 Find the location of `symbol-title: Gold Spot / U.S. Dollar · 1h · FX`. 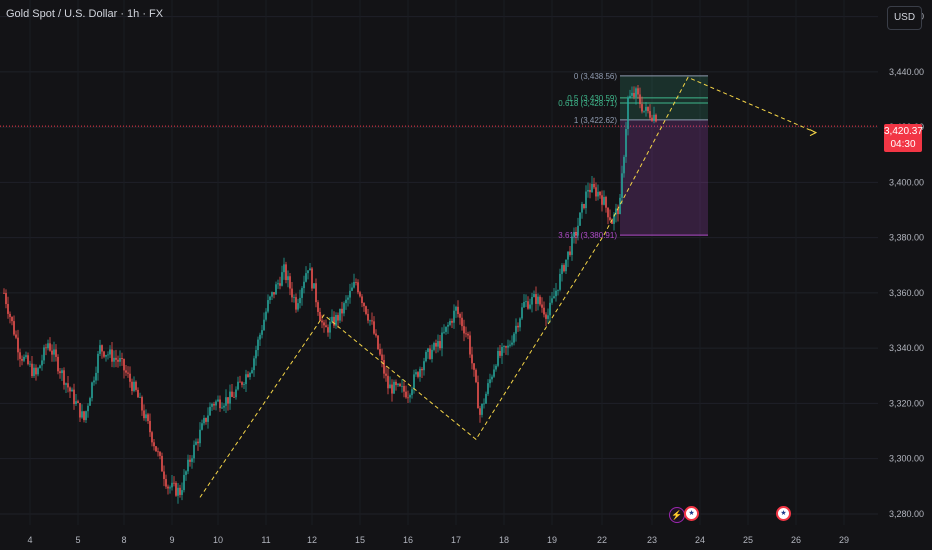

symbol-title: Gold Spot / U.S. Dollar · 1h · FX is located at coordinates (85, 14).